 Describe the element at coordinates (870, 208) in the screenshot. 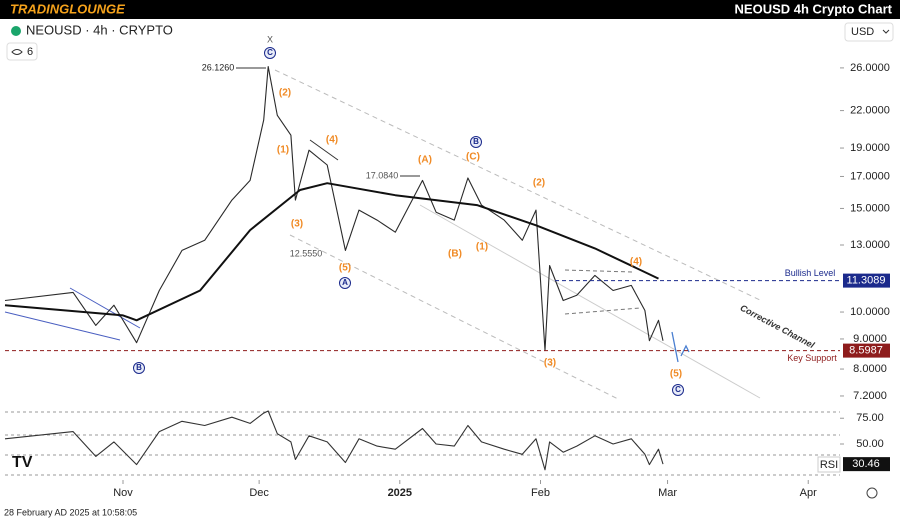

I see `y-tick-label: 15.0000` at that location.